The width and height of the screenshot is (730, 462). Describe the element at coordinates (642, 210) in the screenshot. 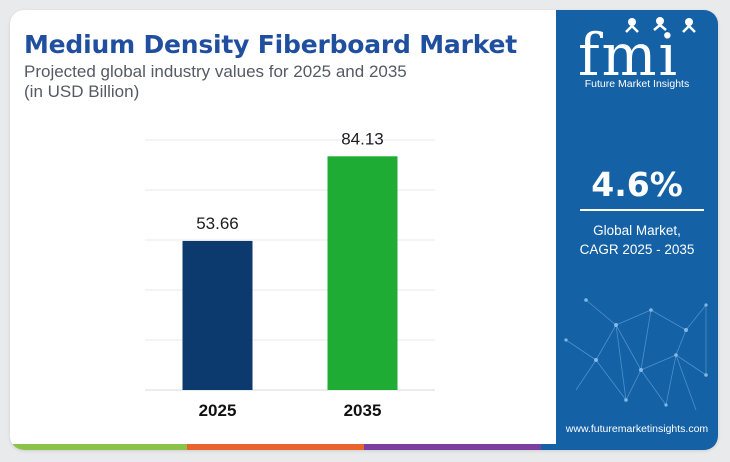

I see `cagr-divider` at that location.